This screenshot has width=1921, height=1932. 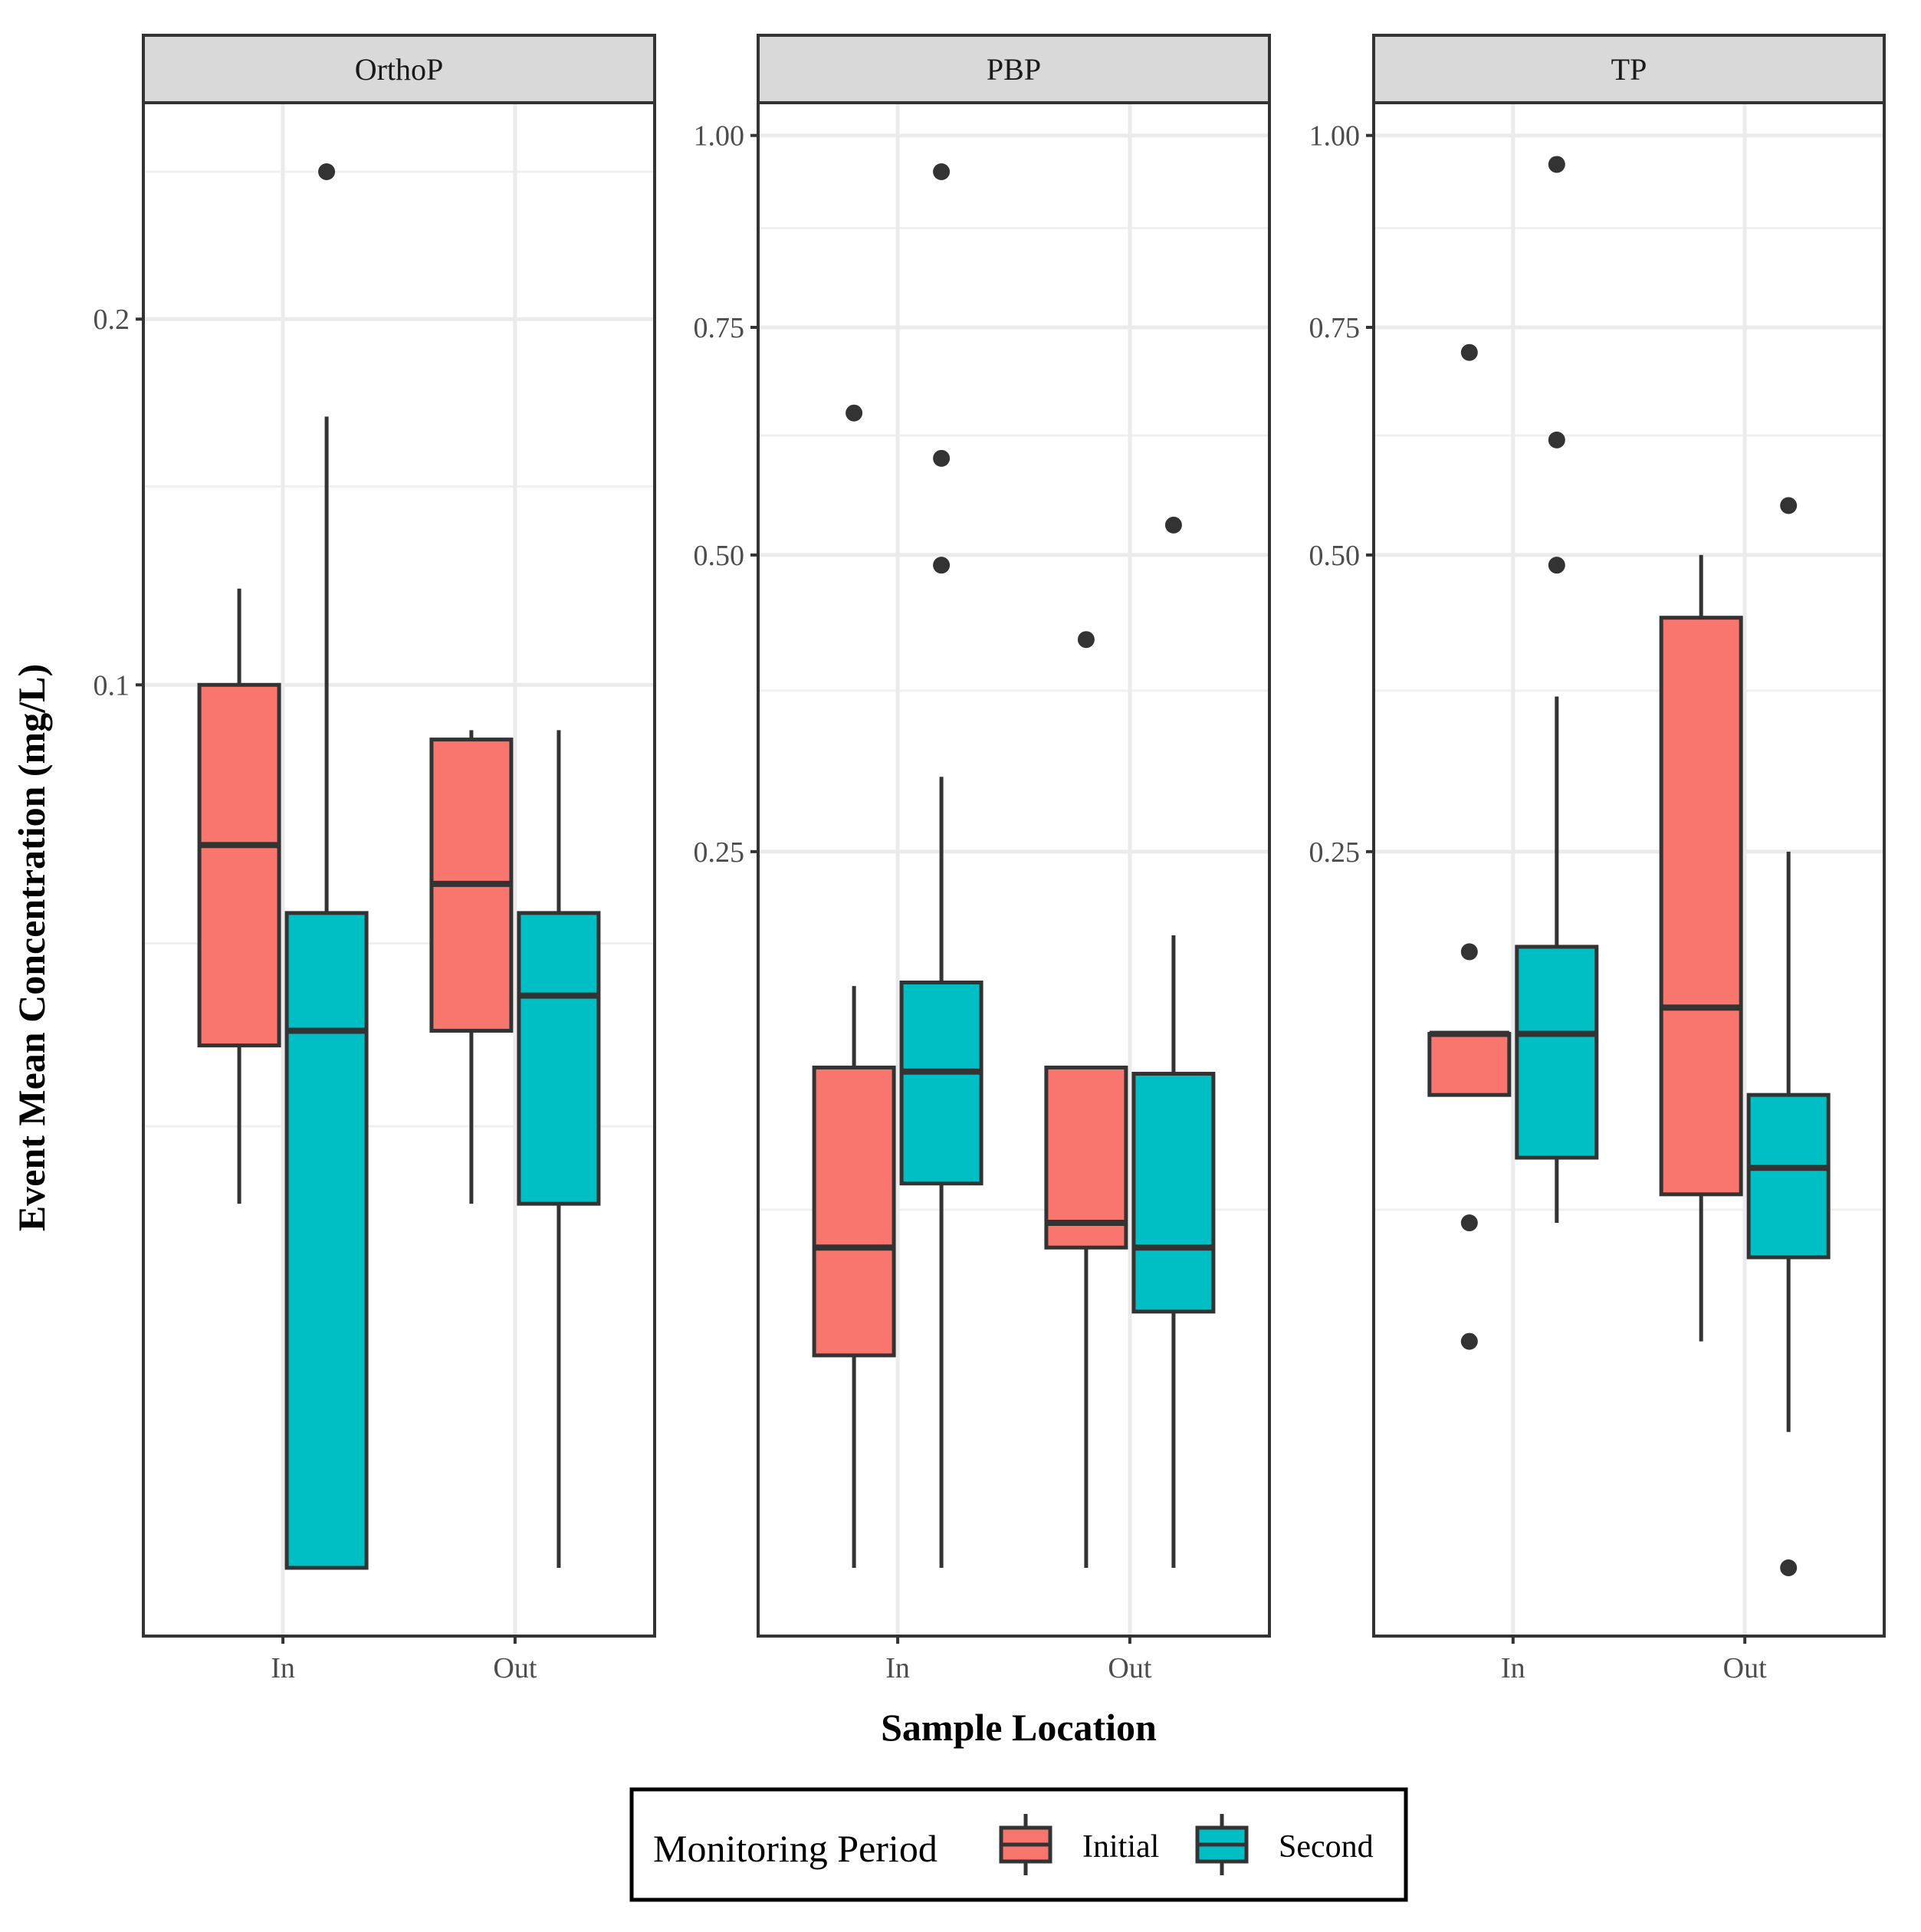 I want to click on facet-strip-label: OrthoP, so click(x=399, y=70).